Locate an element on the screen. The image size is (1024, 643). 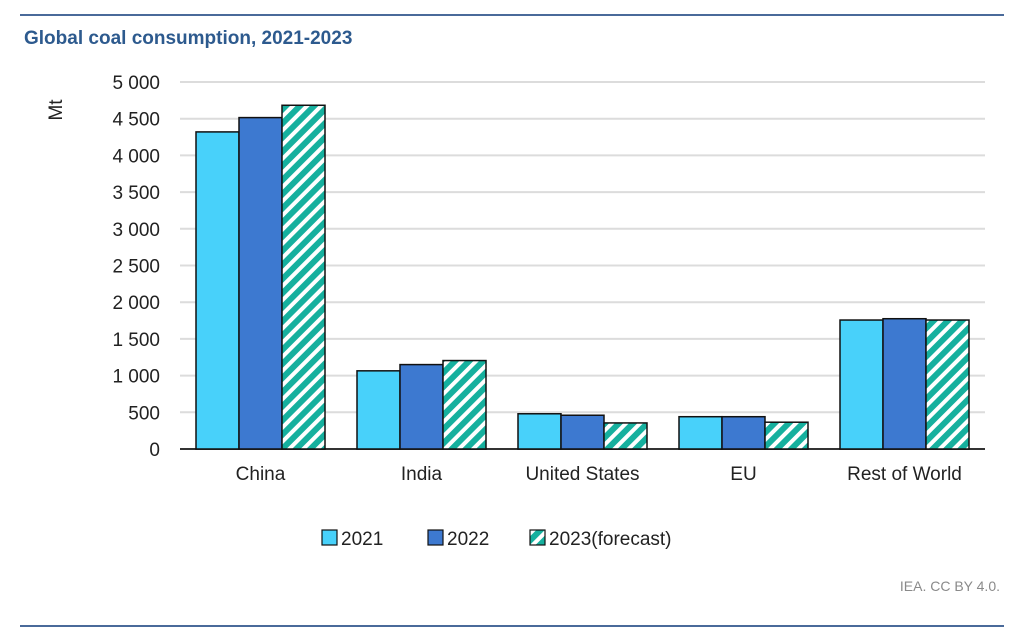
bar-rest-of-world-2021 is located at coordinates (861, 384).